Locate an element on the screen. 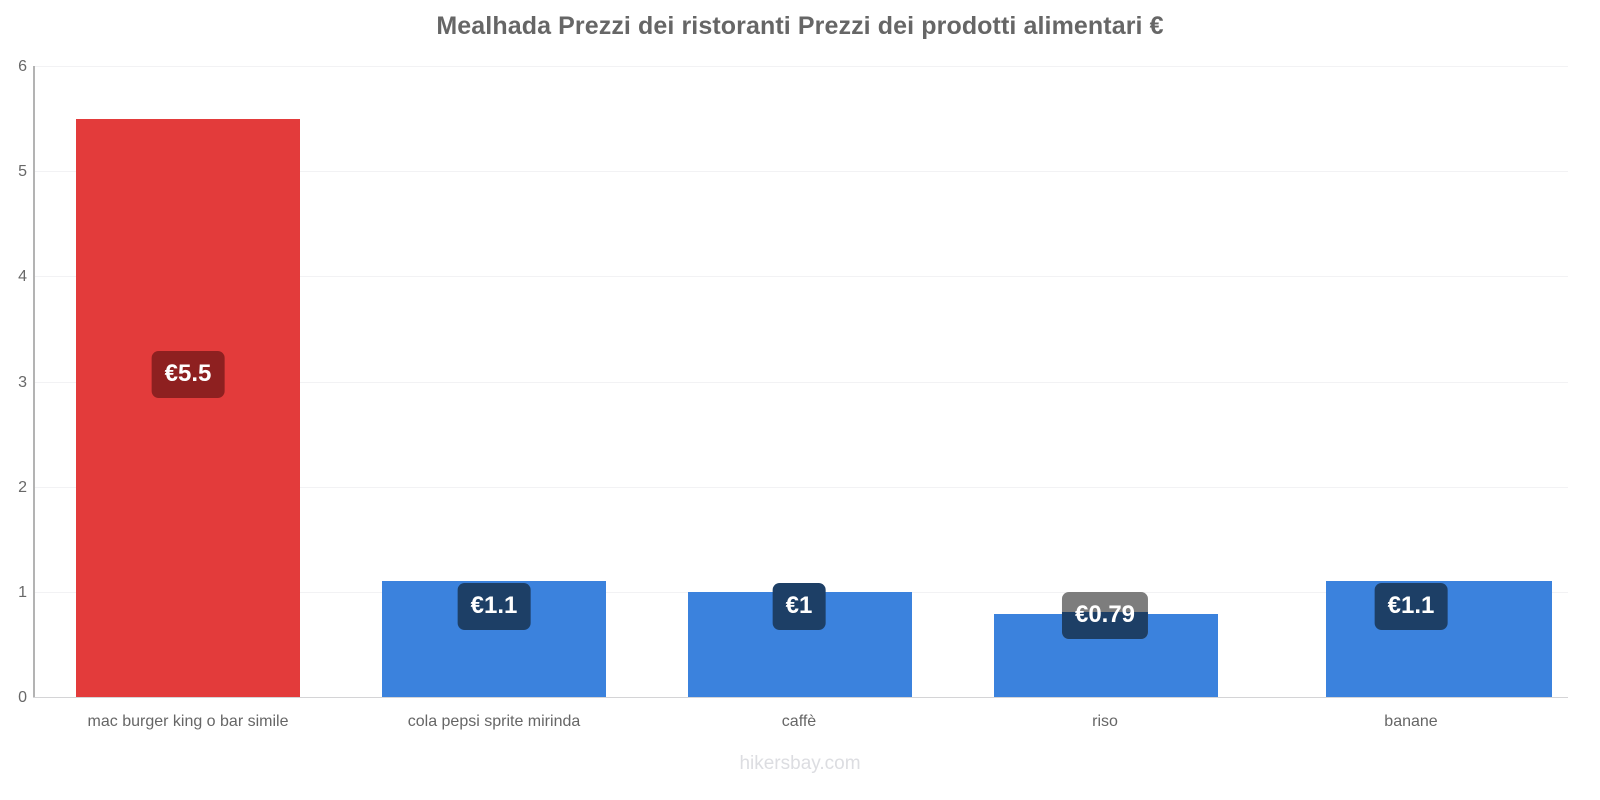  value-label-riso-inner: €0.79 is located at coordinates (1105, 615).